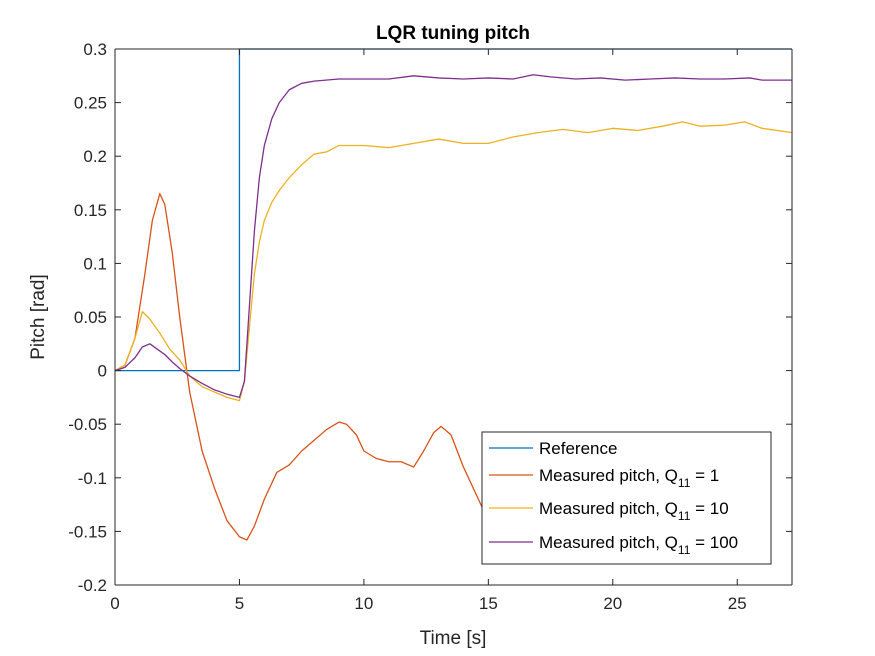  Describe the element at coordinates (114, 603) in the screenshot. I see `x-tick-label: 0` at that location.